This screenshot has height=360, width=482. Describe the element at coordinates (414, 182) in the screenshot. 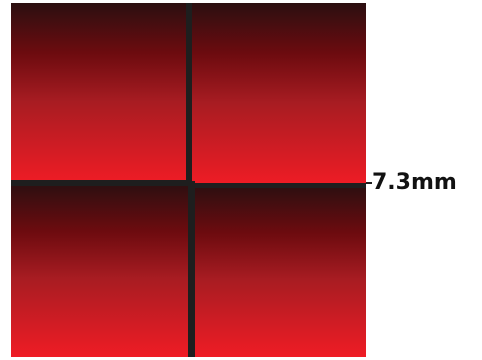

I see `bezel-gap-label: 7.3mm` at that location.